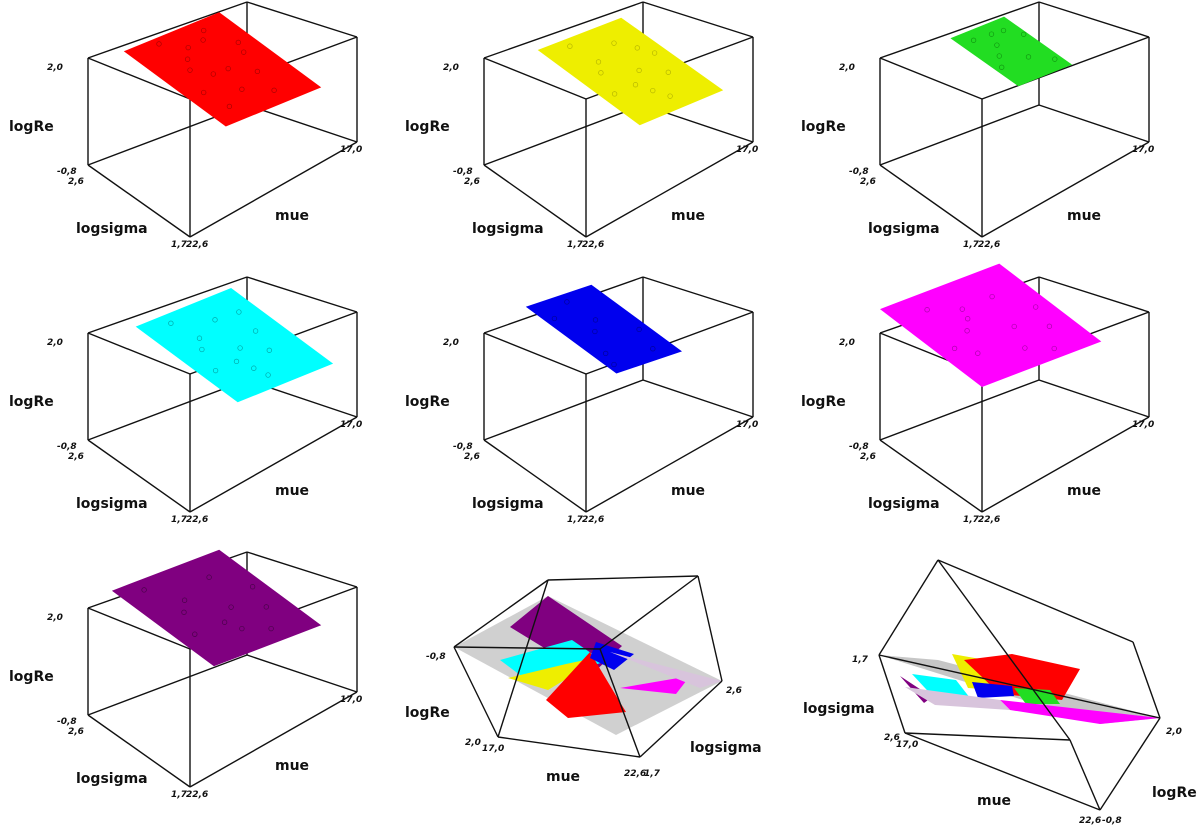  I want to click on panel-6: 2,0 -0,82,6 1,7 22,6 17,0 logRe logsigma mue, so click(977, 394).